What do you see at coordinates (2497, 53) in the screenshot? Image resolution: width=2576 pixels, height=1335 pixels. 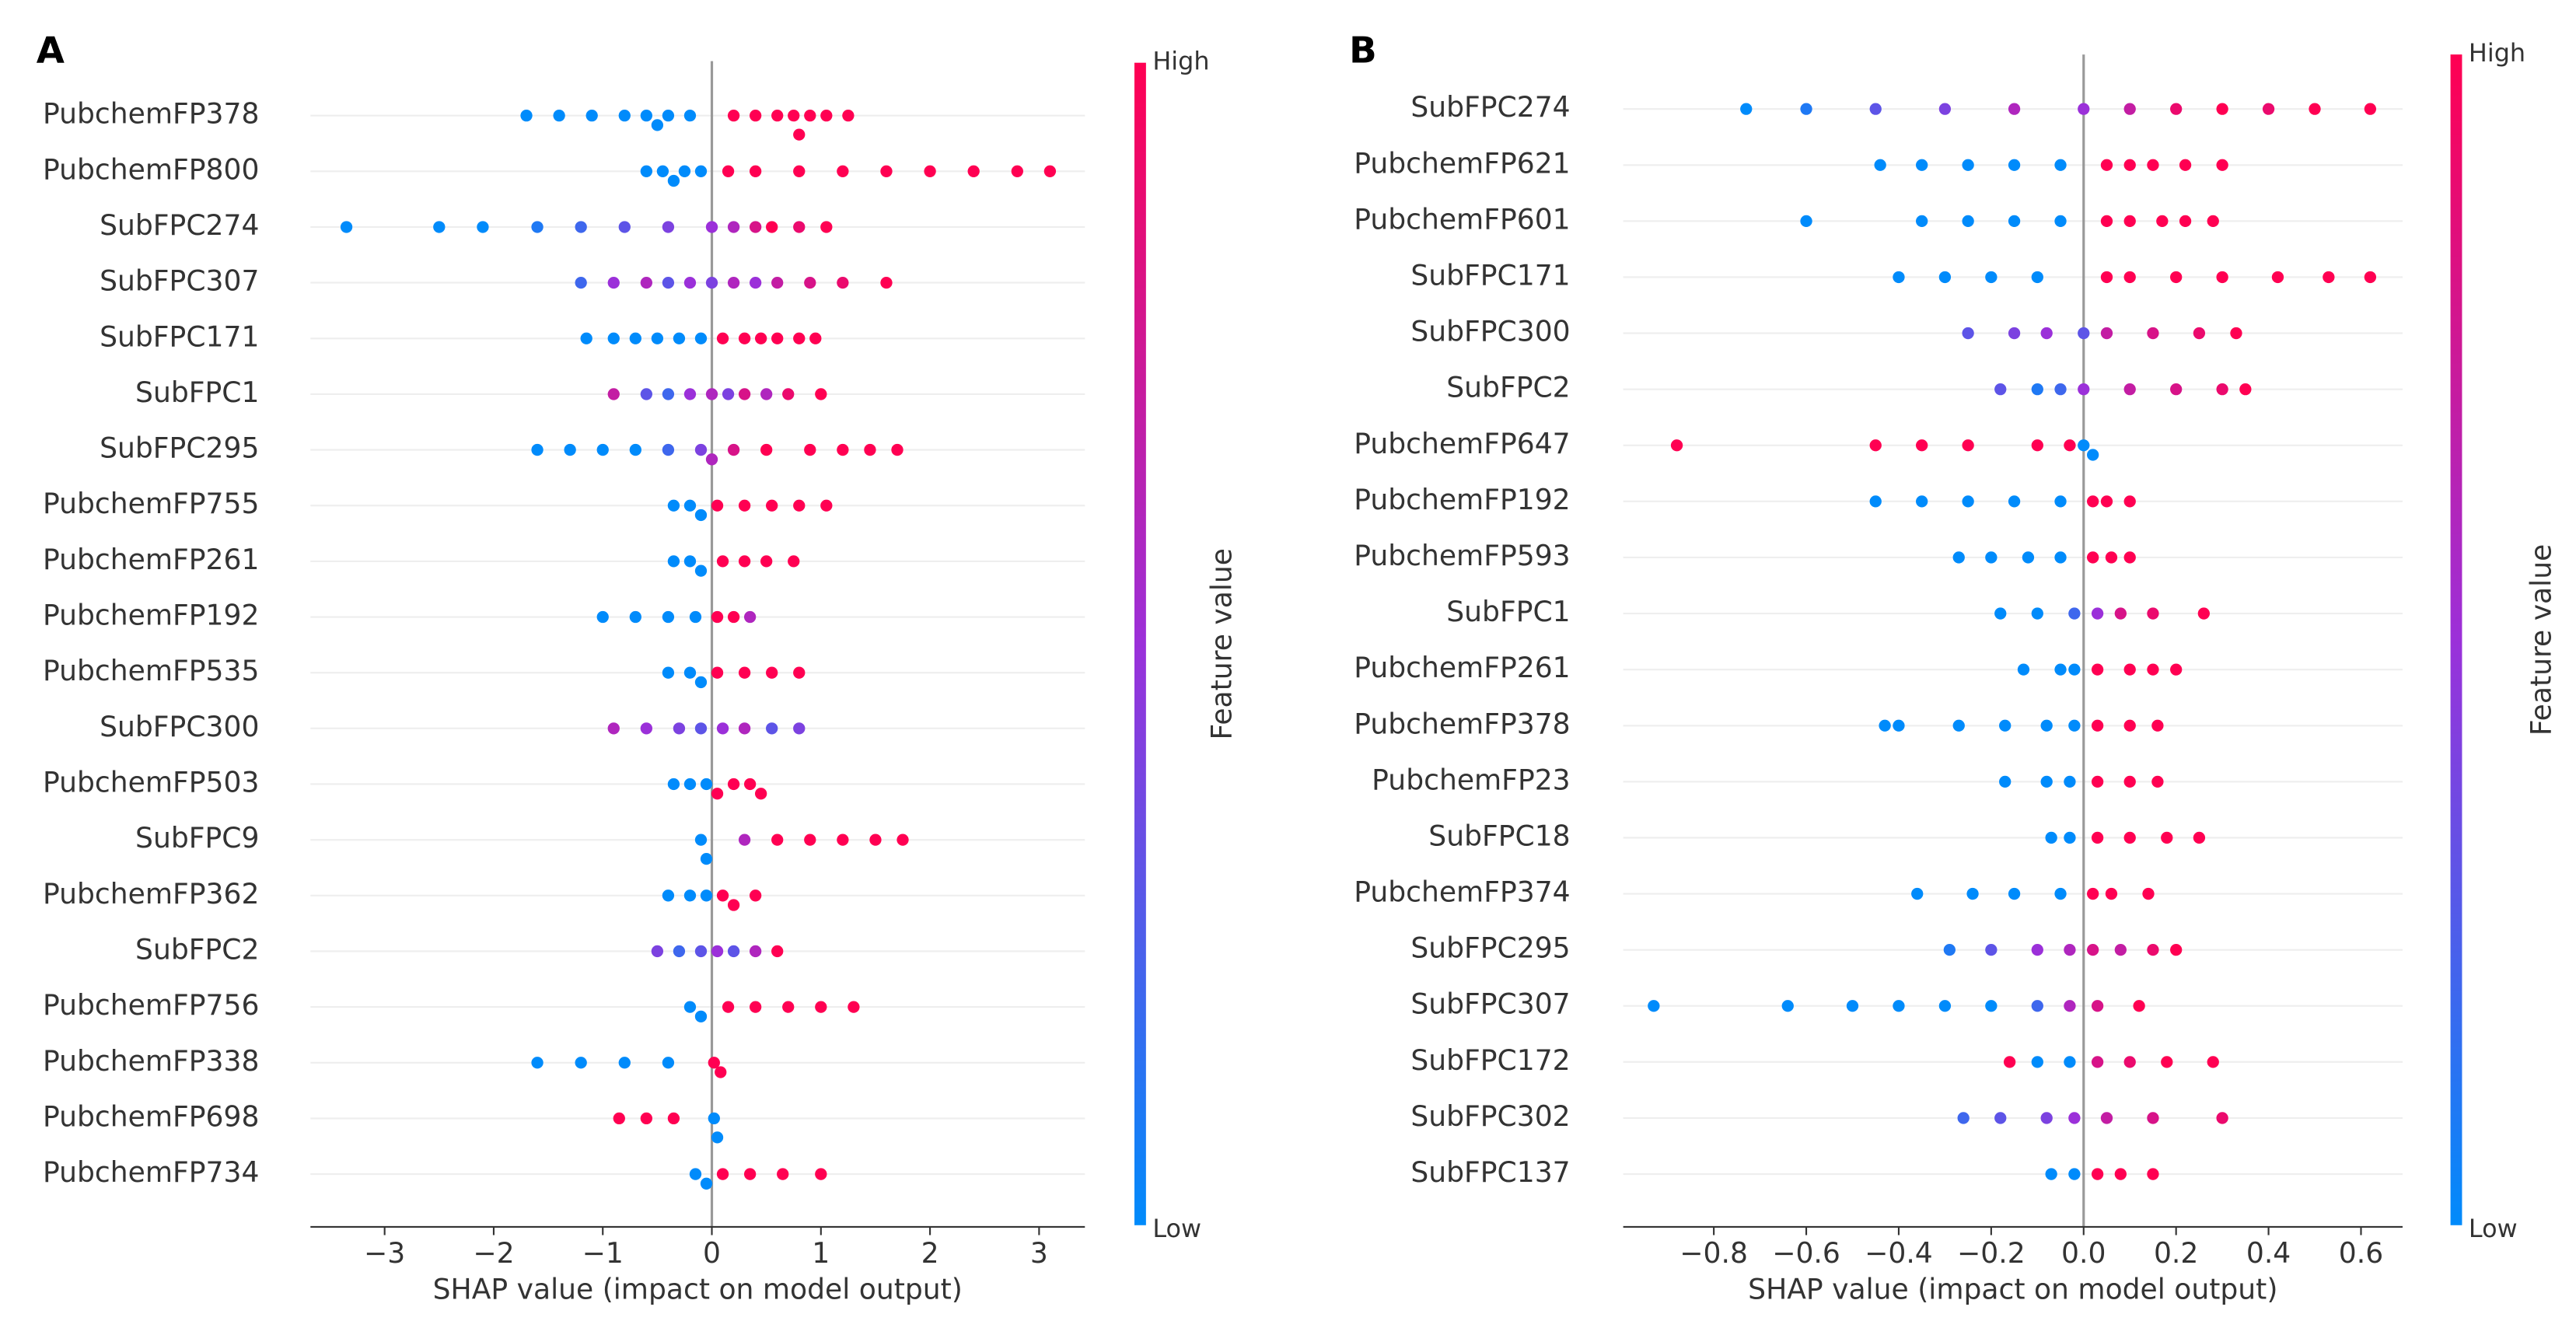 I see `colorbar-high: High` at bounding box center [2497, 53].